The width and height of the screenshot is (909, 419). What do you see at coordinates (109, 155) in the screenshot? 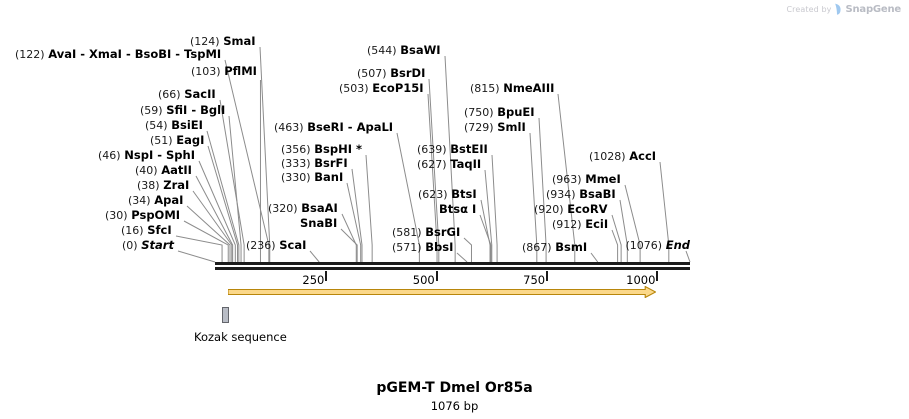
I see `site-position-label: (46)` at bounding box center [109, 155].